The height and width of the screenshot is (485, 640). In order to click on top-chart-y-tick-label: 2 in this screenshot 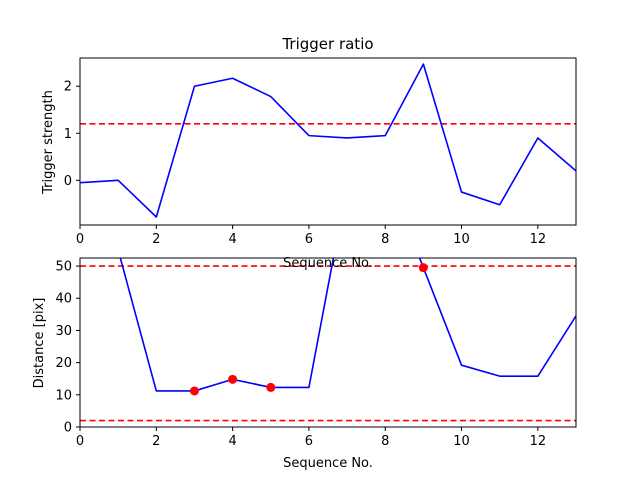, I will do `click(68, 87)`.